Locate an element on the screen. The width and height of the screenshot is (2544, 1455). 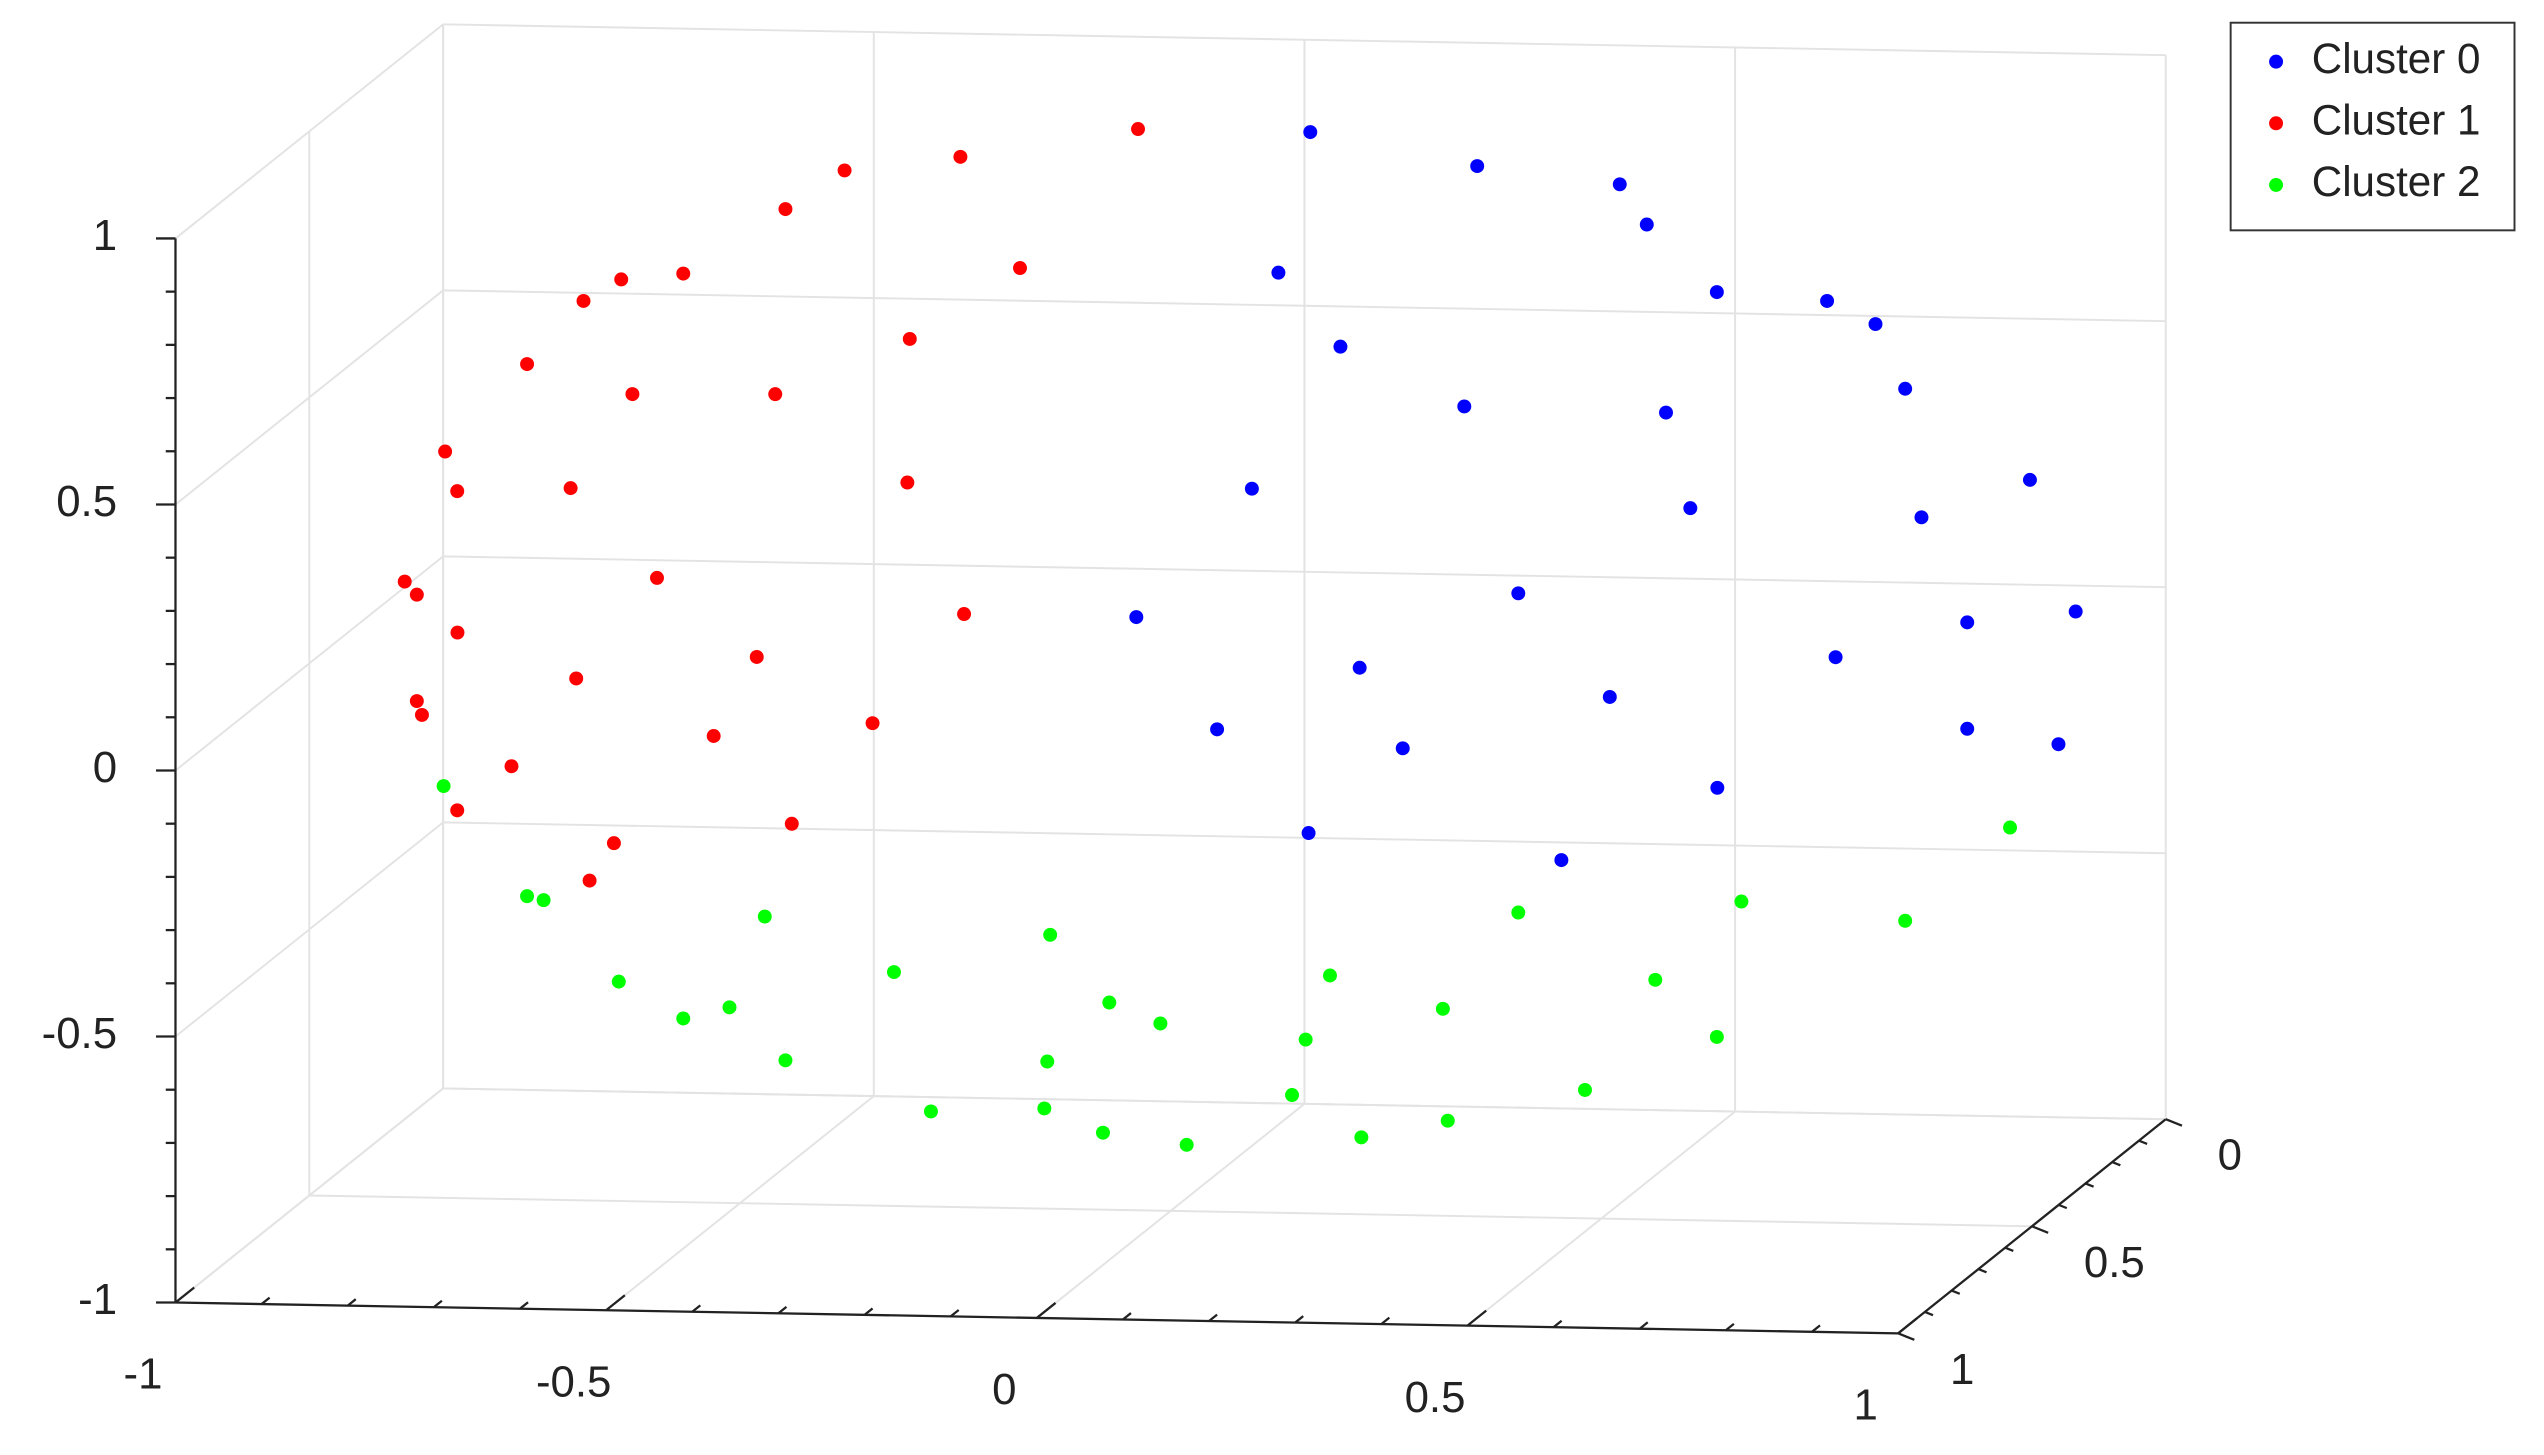
x-tick-label: -1 is located at coordinates (143, 1374).